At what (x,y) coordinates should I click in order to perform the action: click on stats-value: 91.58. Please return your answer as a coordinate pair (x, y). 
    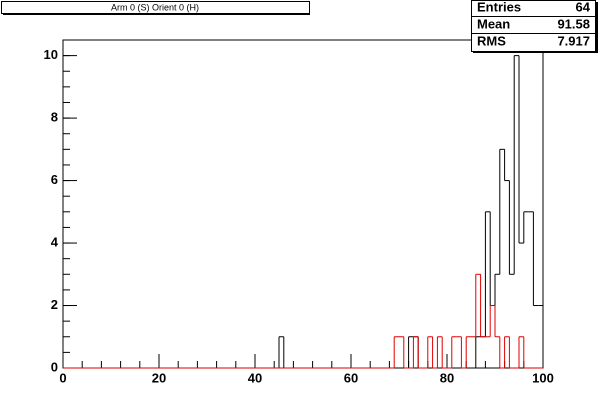
    Looking at the image, I should click on (573, 23).